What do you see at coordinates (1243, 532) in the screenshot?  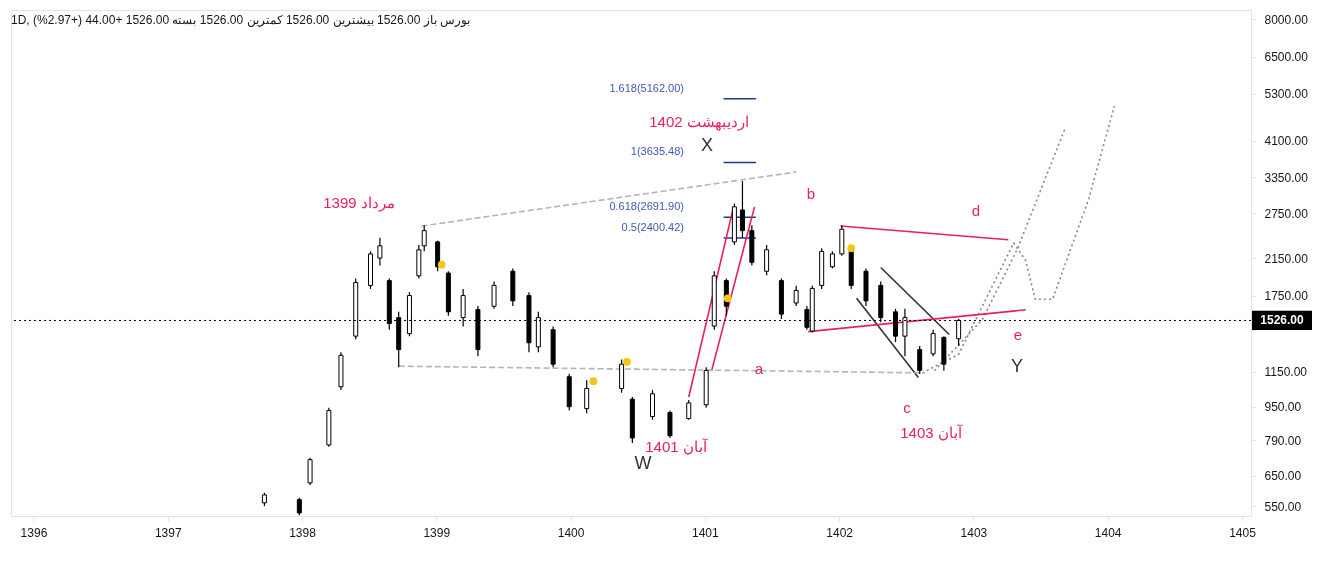 I see `x-tick-label: 1405` at bounding box center [1243, 532].